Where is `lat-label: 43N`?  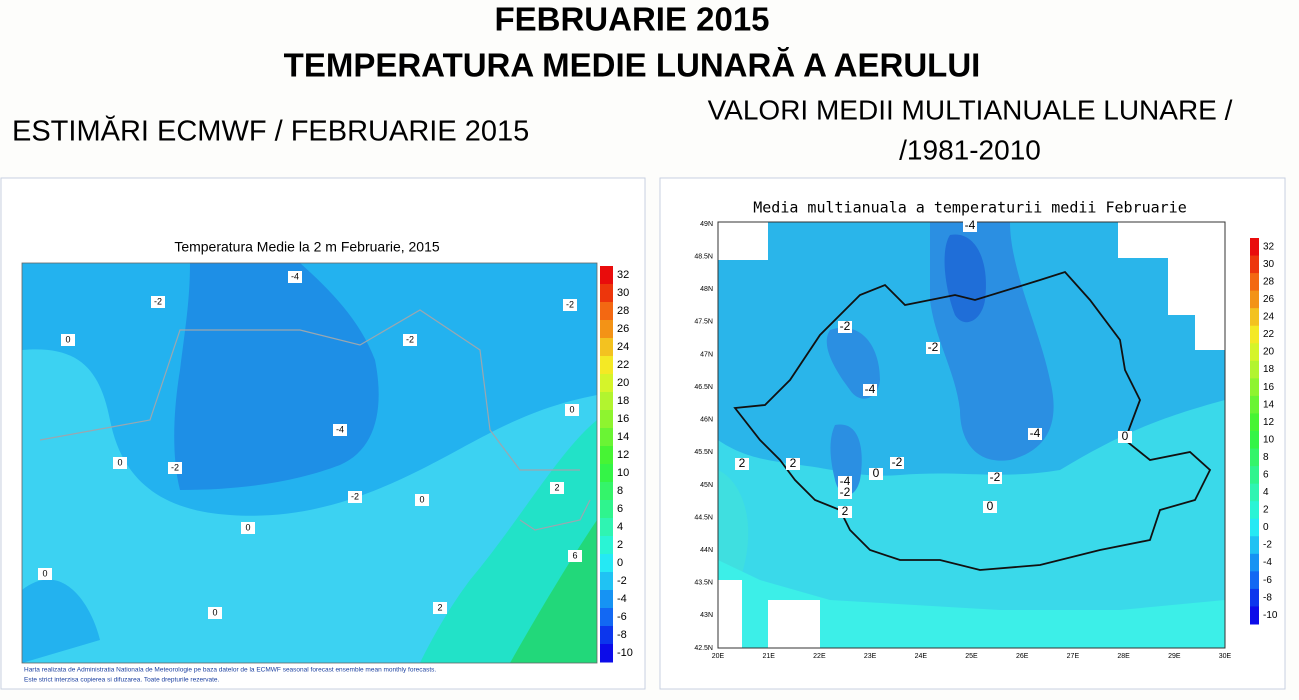
lat-label: 43N is located at coordinates (706, 615).